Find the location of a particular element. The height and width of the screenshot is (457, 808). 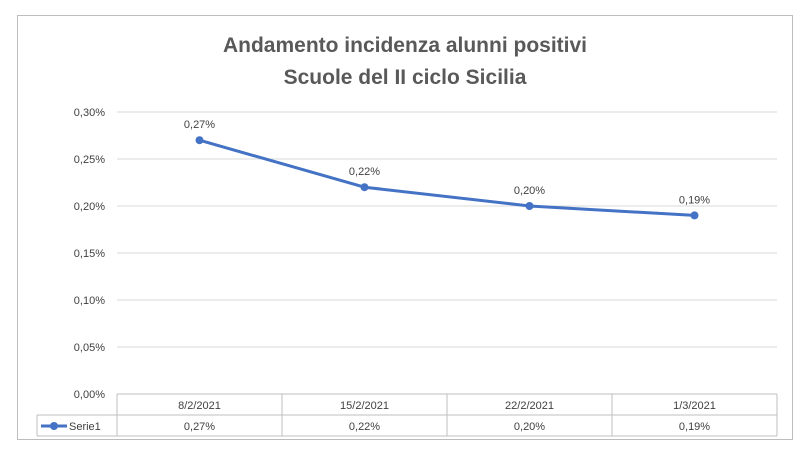

legend-key-marker is located at coordinates (54, 426).